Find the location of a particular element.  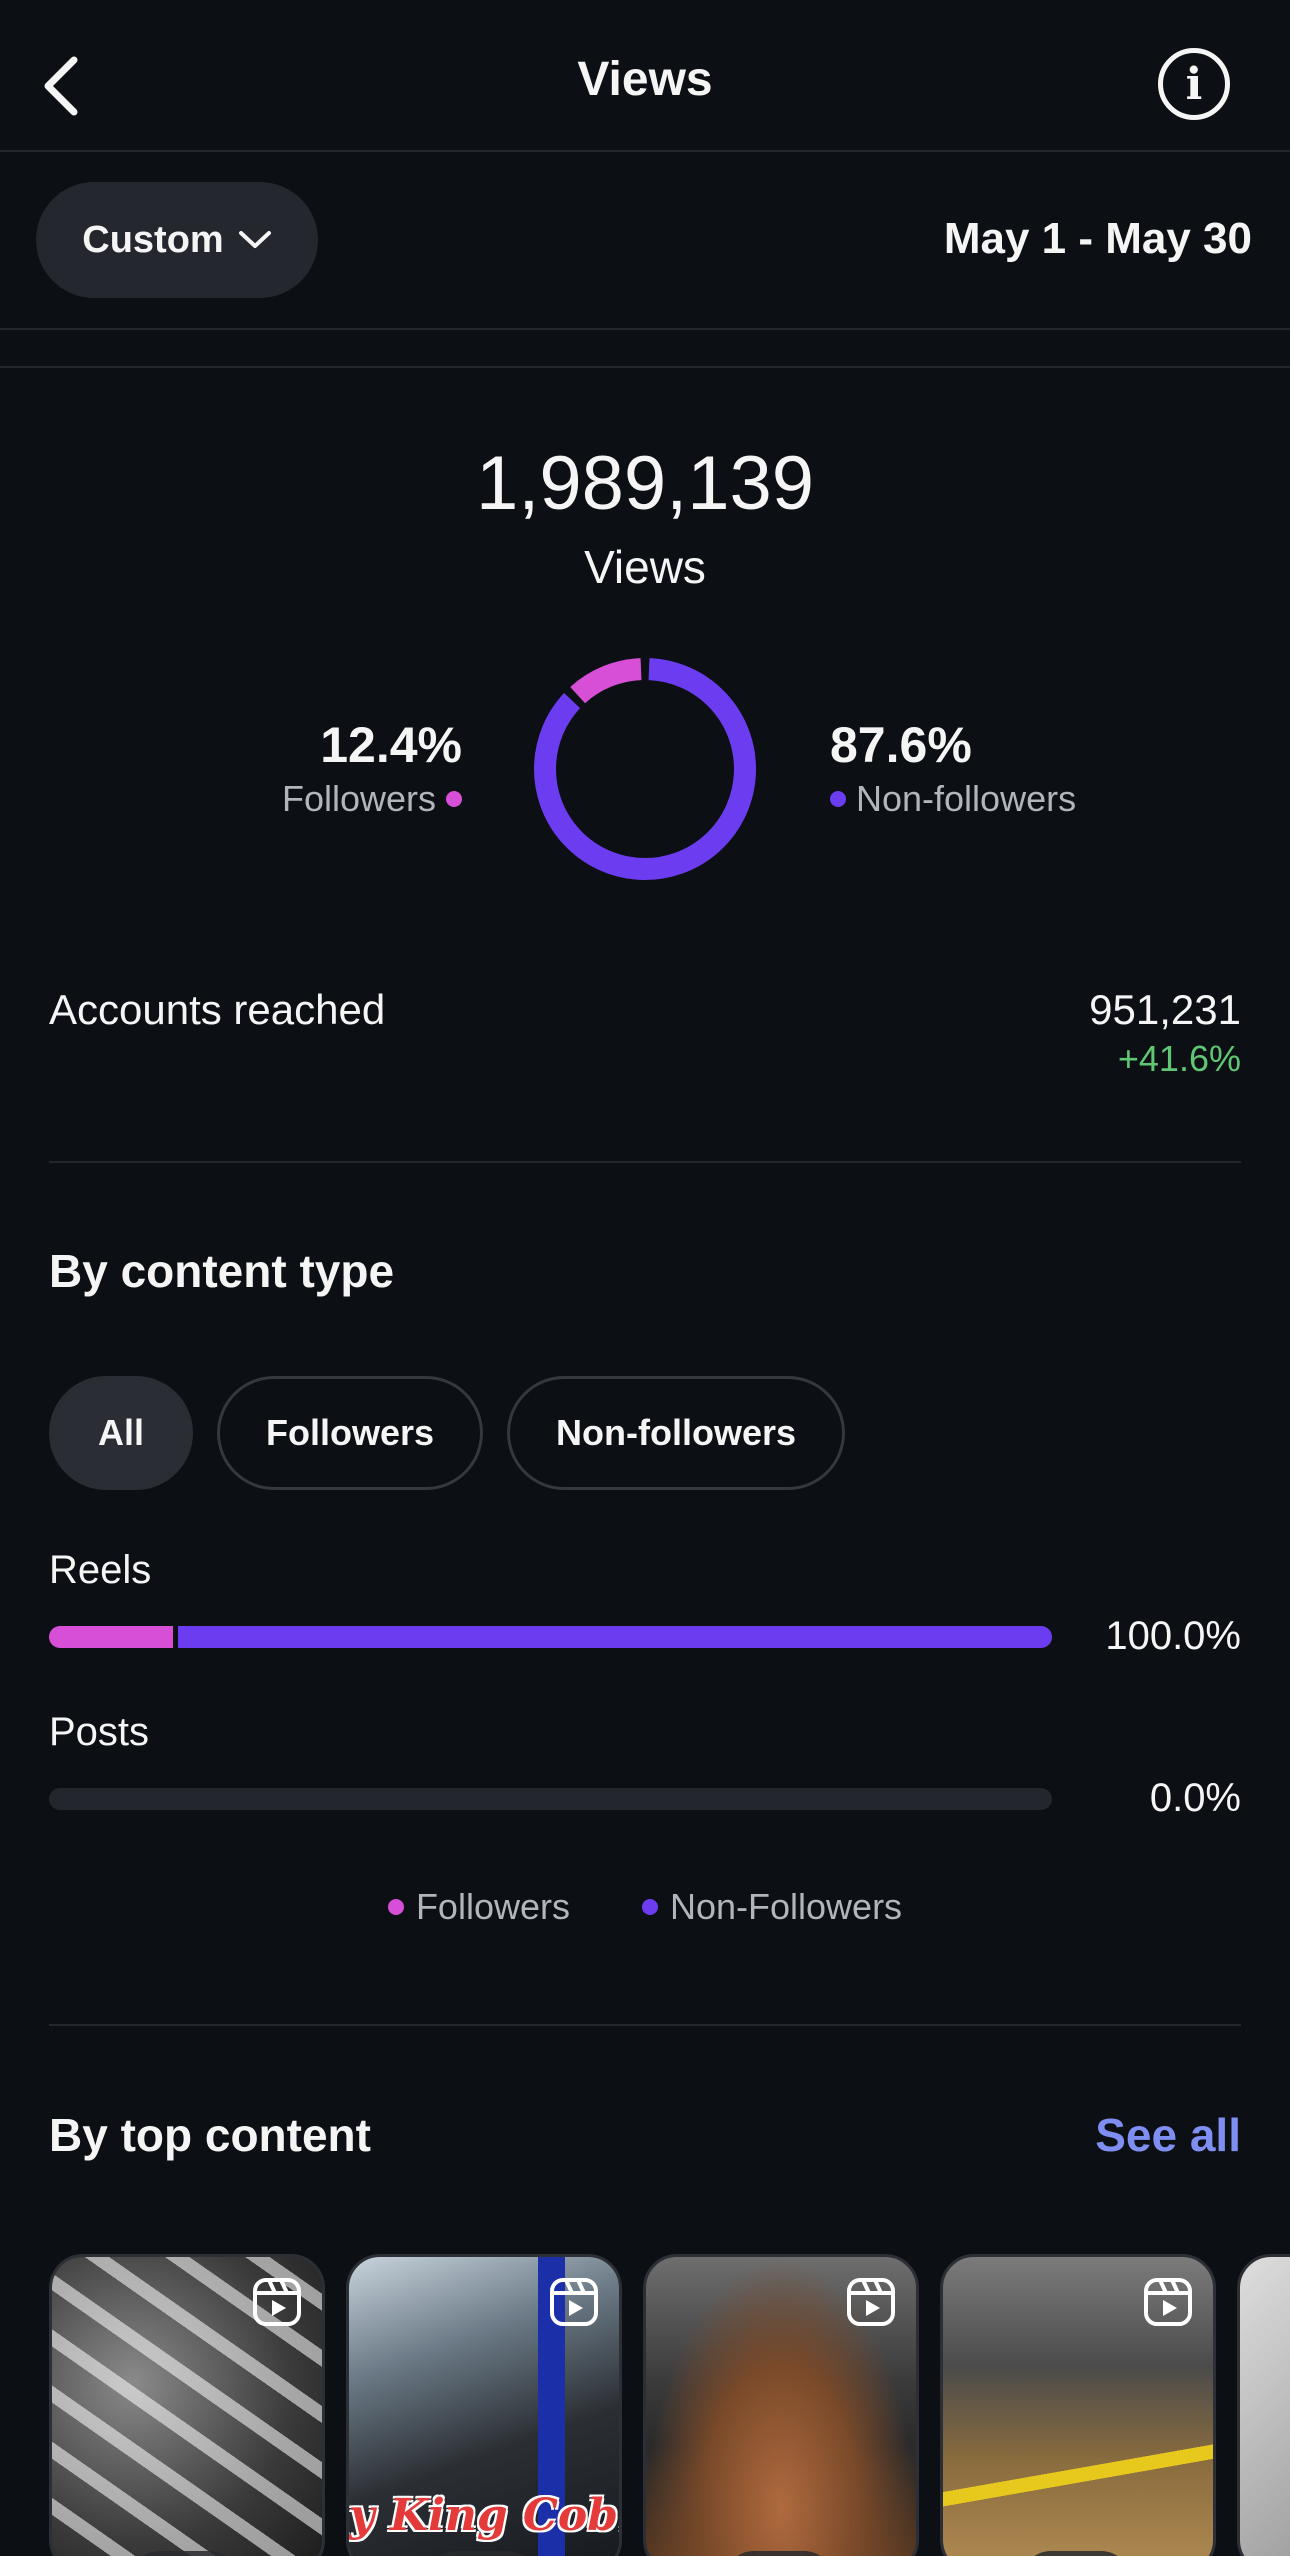

date-range-dropdown: Custom is located at coordinates (177, 240).